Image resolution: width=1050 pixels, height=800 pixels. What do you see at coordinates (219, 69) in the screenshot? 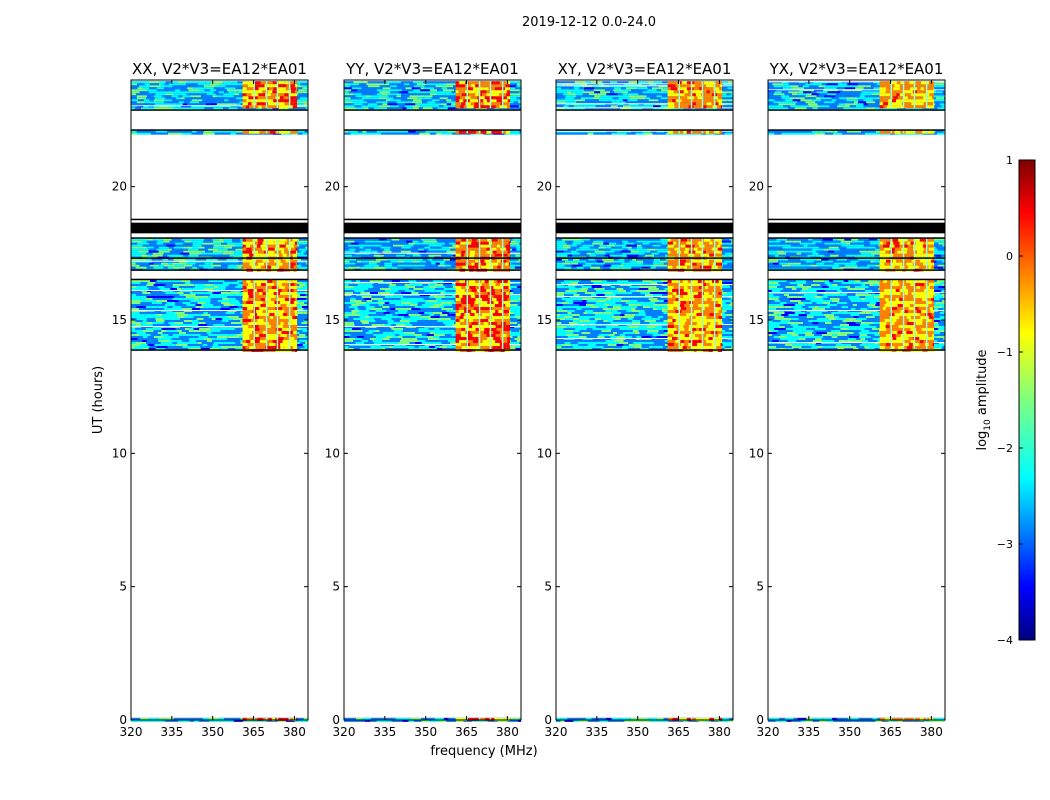
I see `panel-title: XX, V2*V3=EA12*EA01` at bounding box center [219, 69].